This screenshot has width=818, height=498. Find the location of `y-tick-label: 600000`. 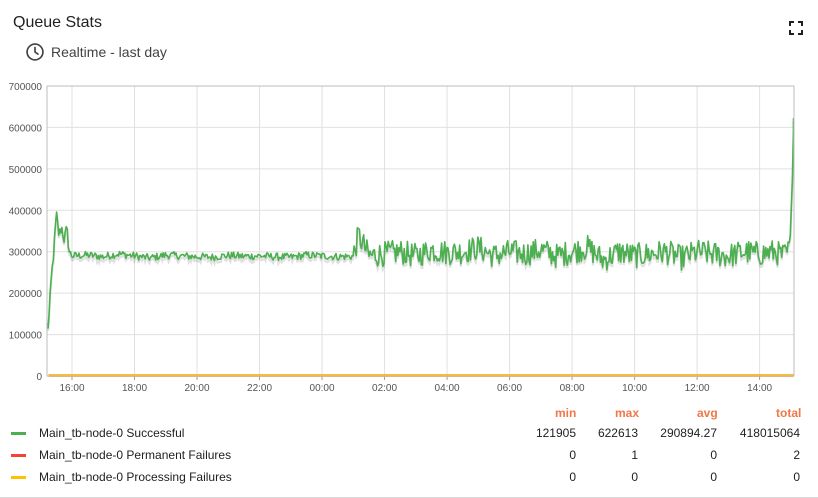

y-tick-label: 600000 is located at coordinates (26, 128).